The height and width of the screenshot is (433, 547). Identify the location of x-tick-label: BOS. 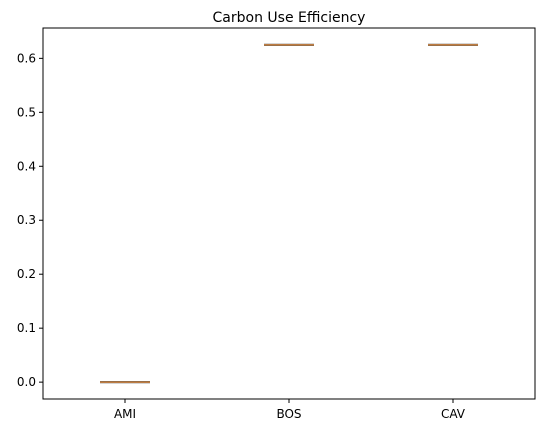
(288, 414).